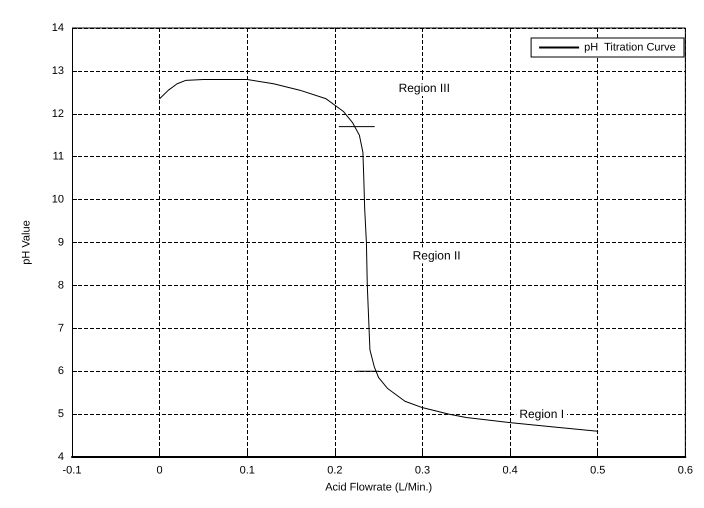  I want to click on legend-label: pH Titration Curve, so click(630, 48).